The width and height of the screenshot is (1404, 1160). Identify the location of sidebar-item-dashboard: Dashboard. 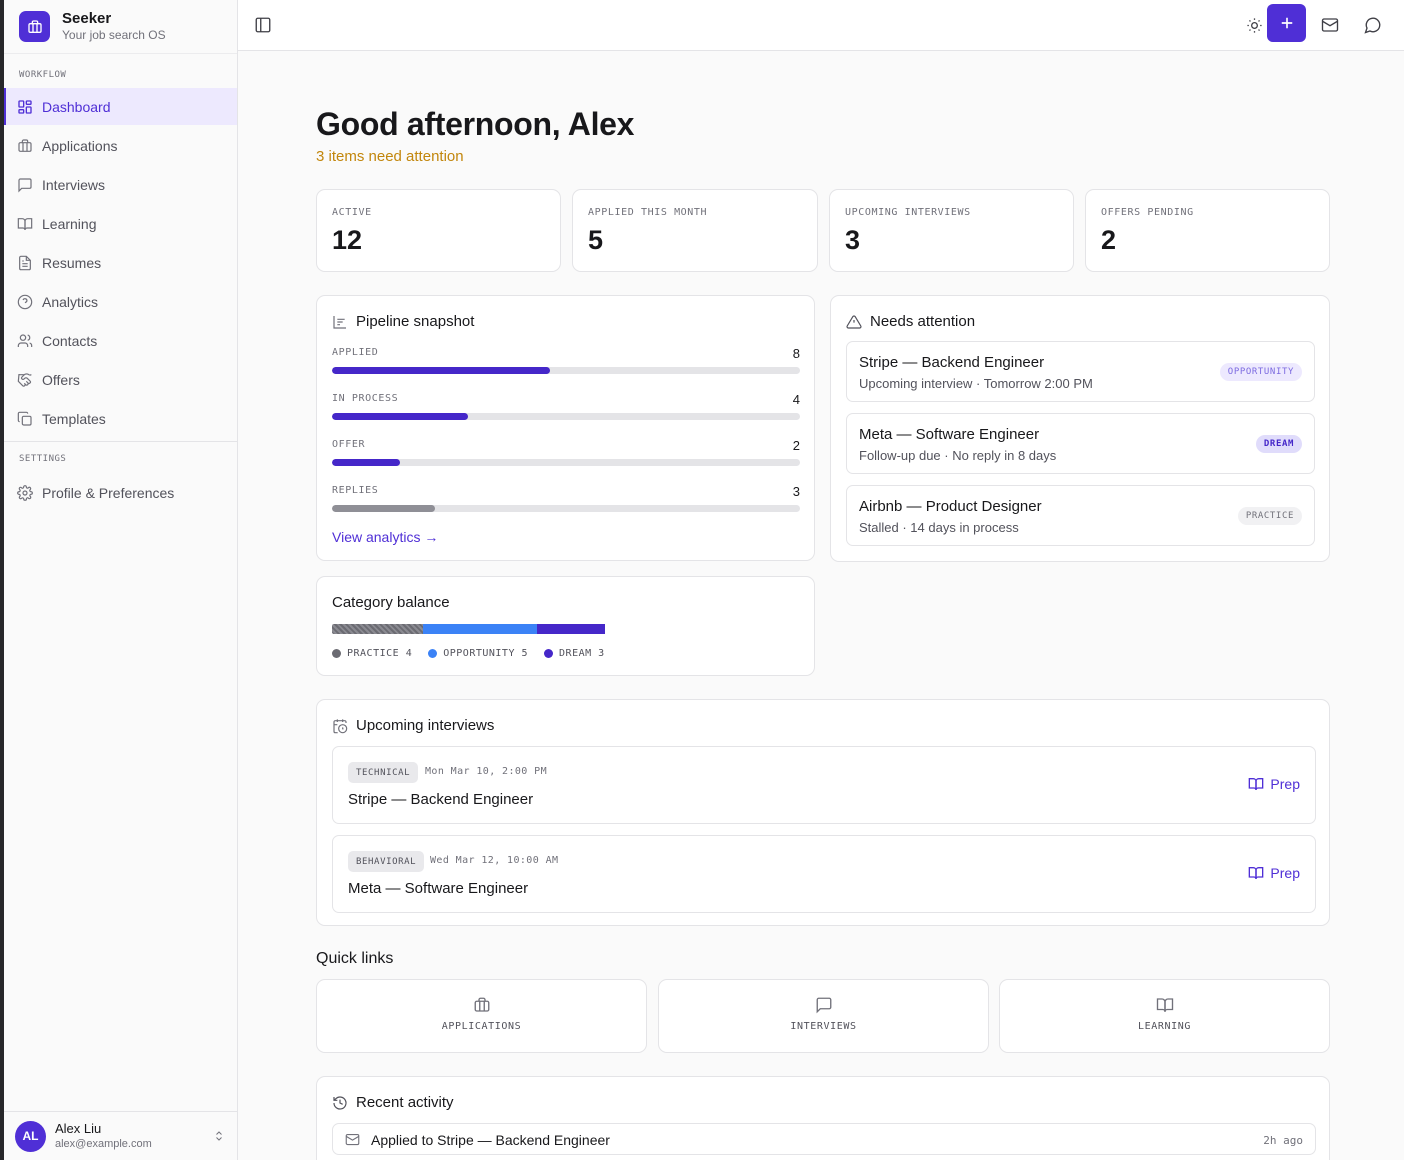
(120, 106).